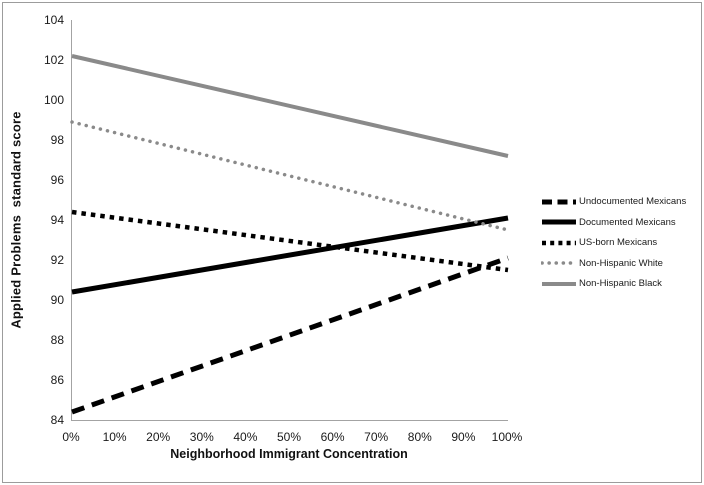 The image size is (704, 485). I want to click on legend-item-undocumented-mexicans: Undocumented Mexicans, so click(613, 201).